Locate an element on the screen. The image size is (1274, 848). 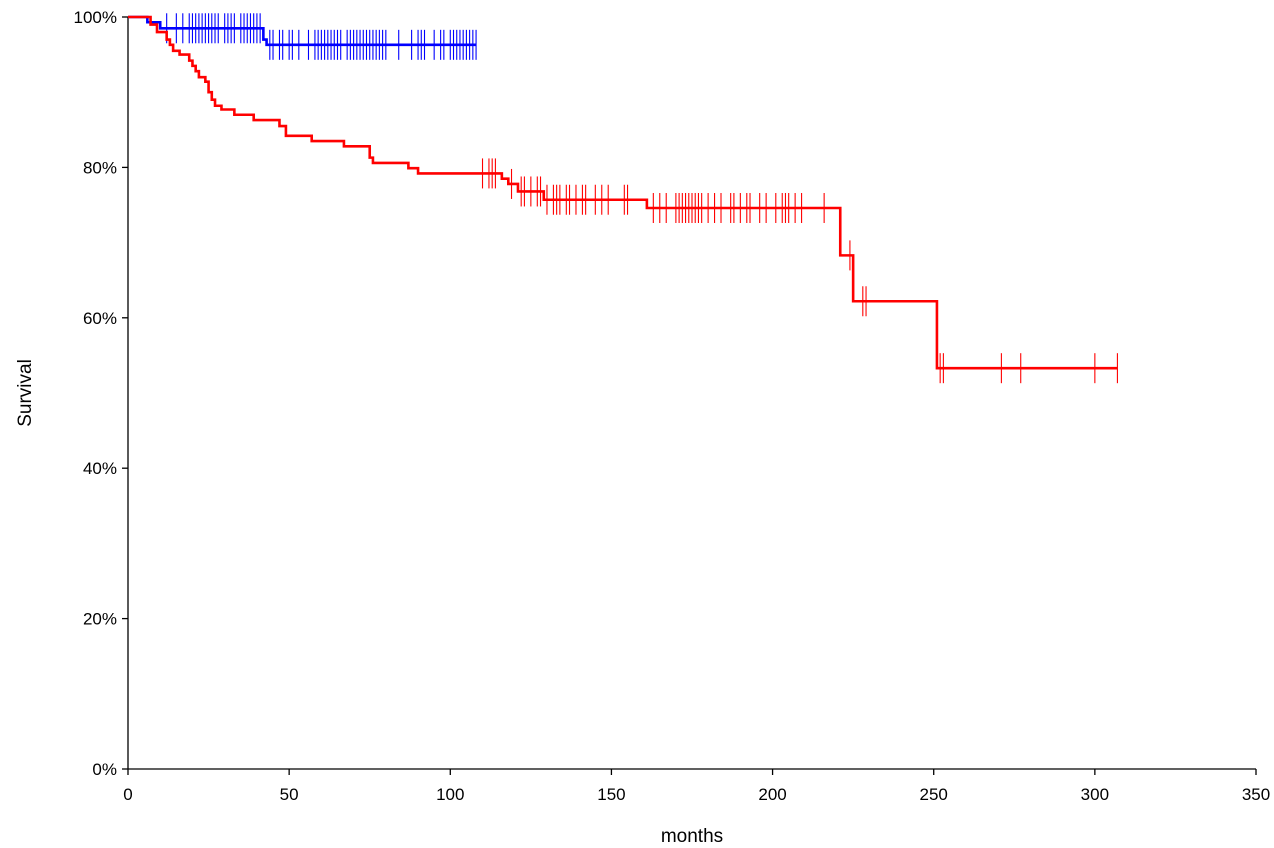
x-tick-label: 350 is located at coordinates (1256, 794).